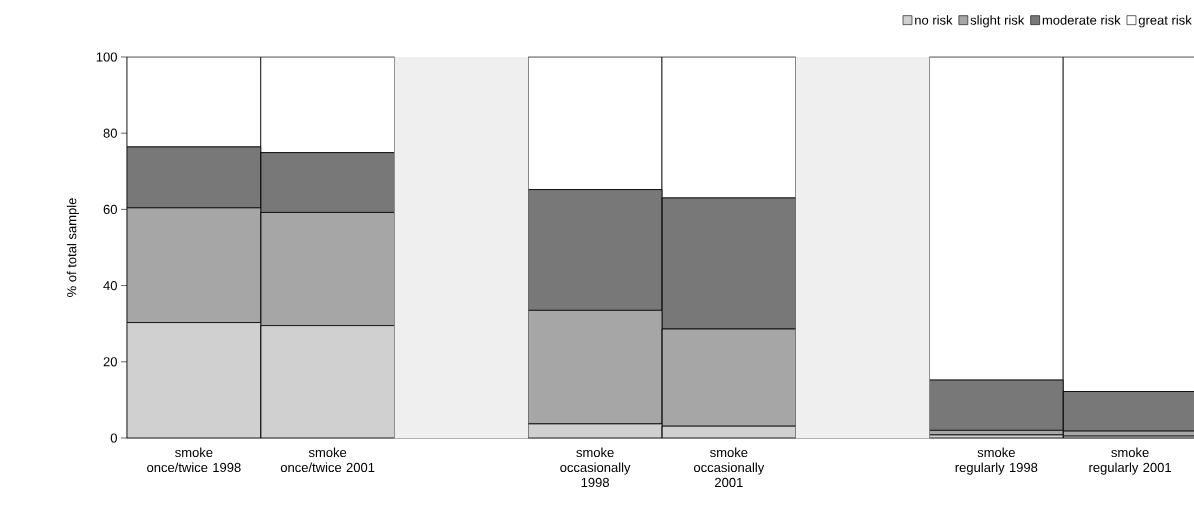 This screenshot has width=1194, height=527. What do you see at coordinates (113, 438) in the screenshot?
I see `y-tick-label: 0` at bounding box center [113, 438].